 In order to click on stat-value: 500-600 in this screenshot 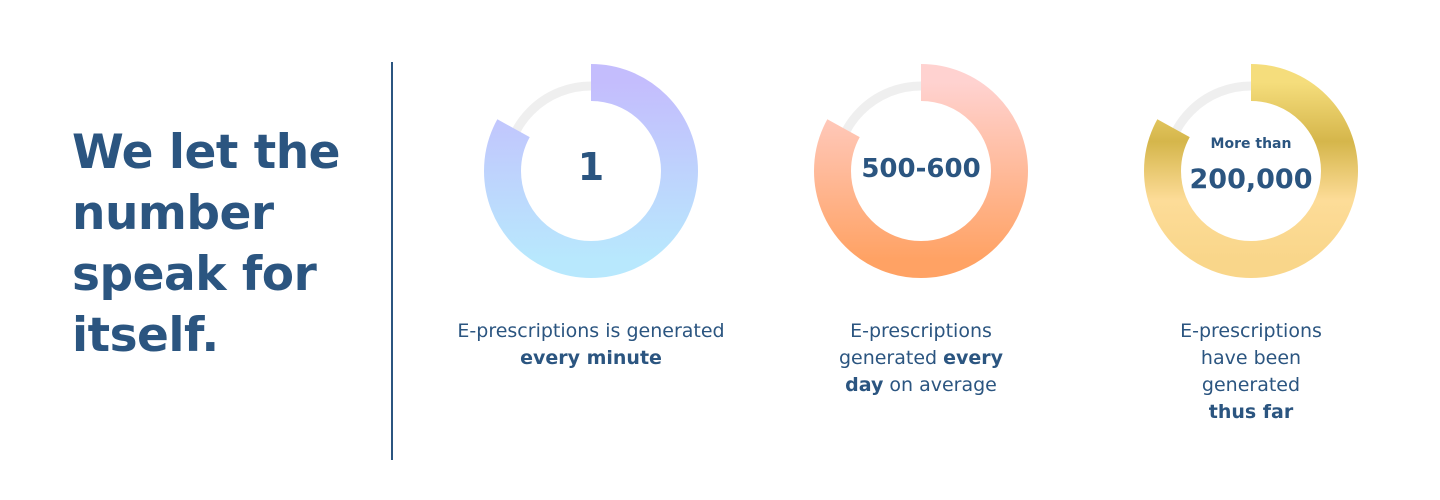, I will do `click(921, 169)`.